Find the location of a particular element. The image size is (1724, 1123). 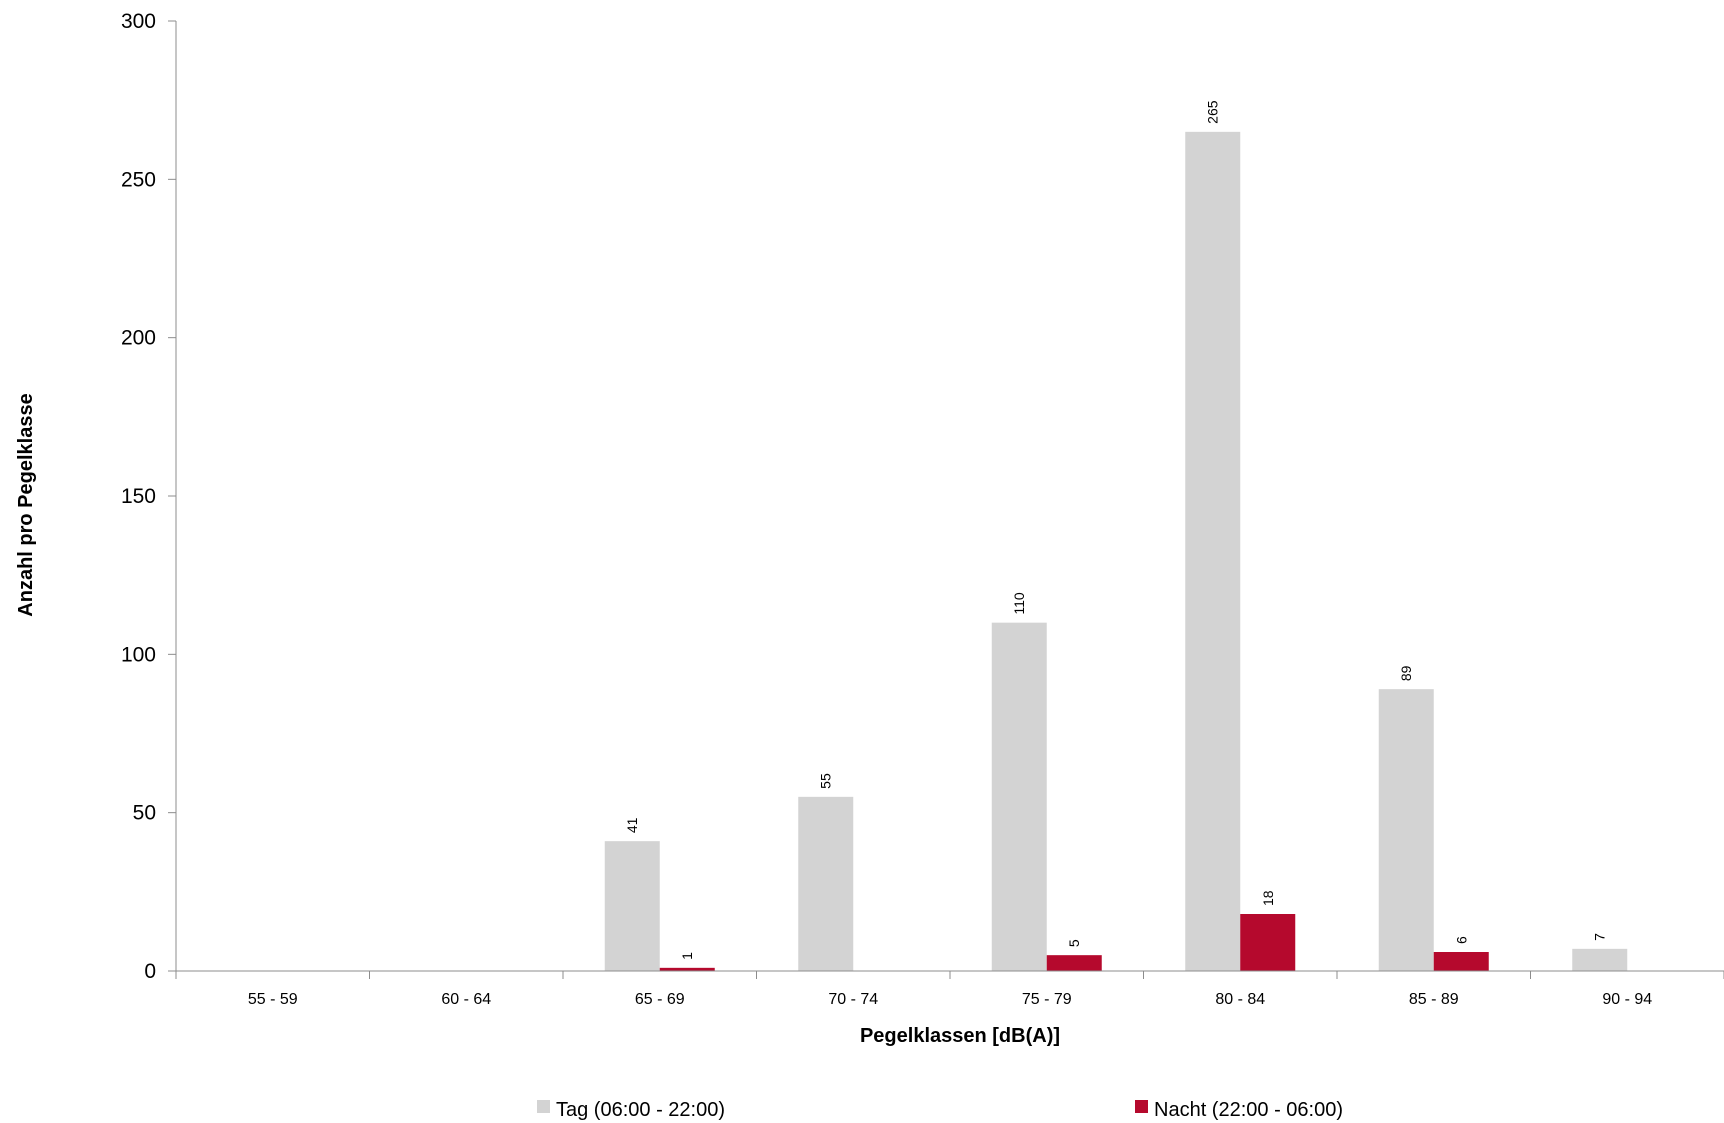

y-tick-label: 0 is located at coordinates (150, 971).